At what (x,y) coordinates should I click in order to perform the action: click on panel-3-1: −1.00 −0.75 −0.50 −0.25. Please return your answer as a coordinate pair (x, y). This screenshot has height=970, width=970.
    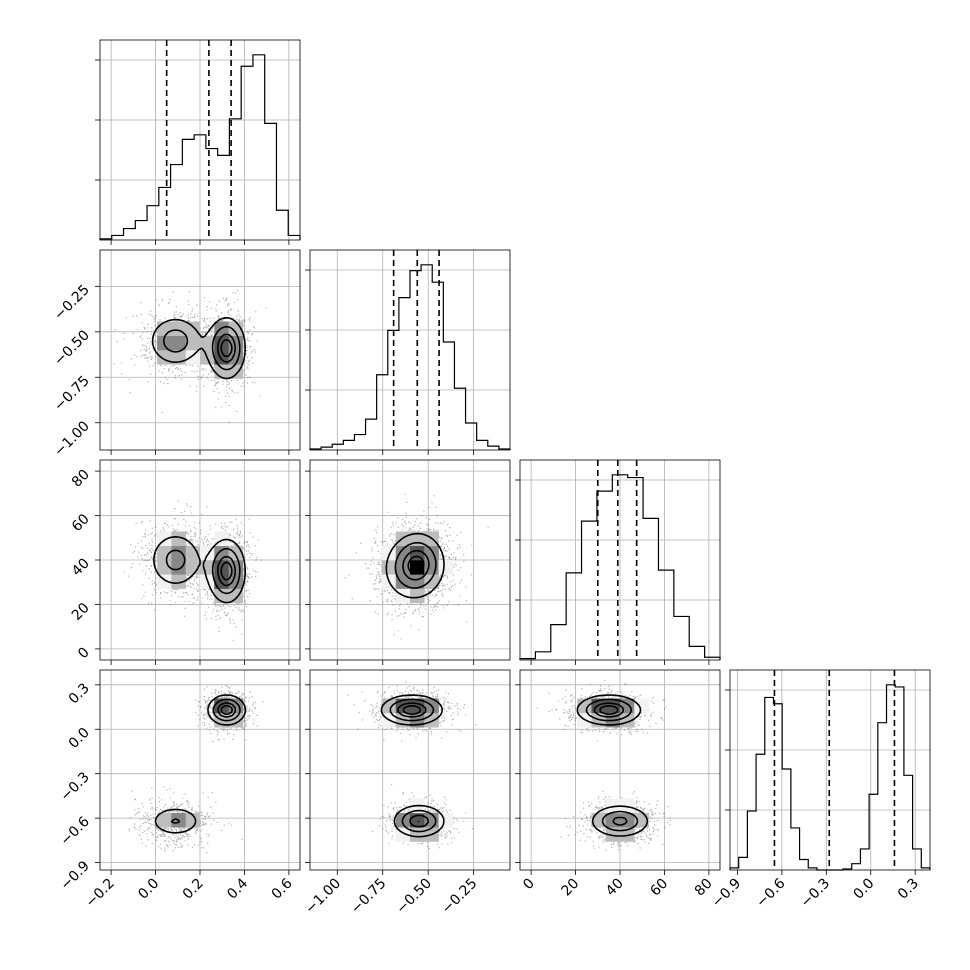
    Looking at the image, I should click on (406, 793).